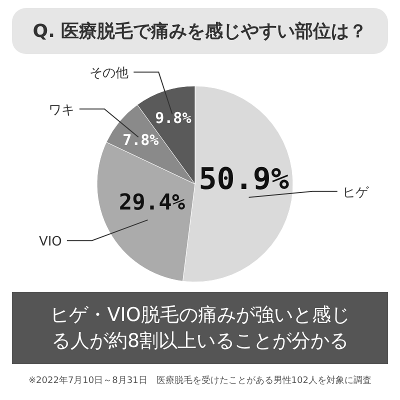 Image resolution: width=400 pixels, height=400 pixels. I want to click on data-label: 50.9%, so click(244, 180).